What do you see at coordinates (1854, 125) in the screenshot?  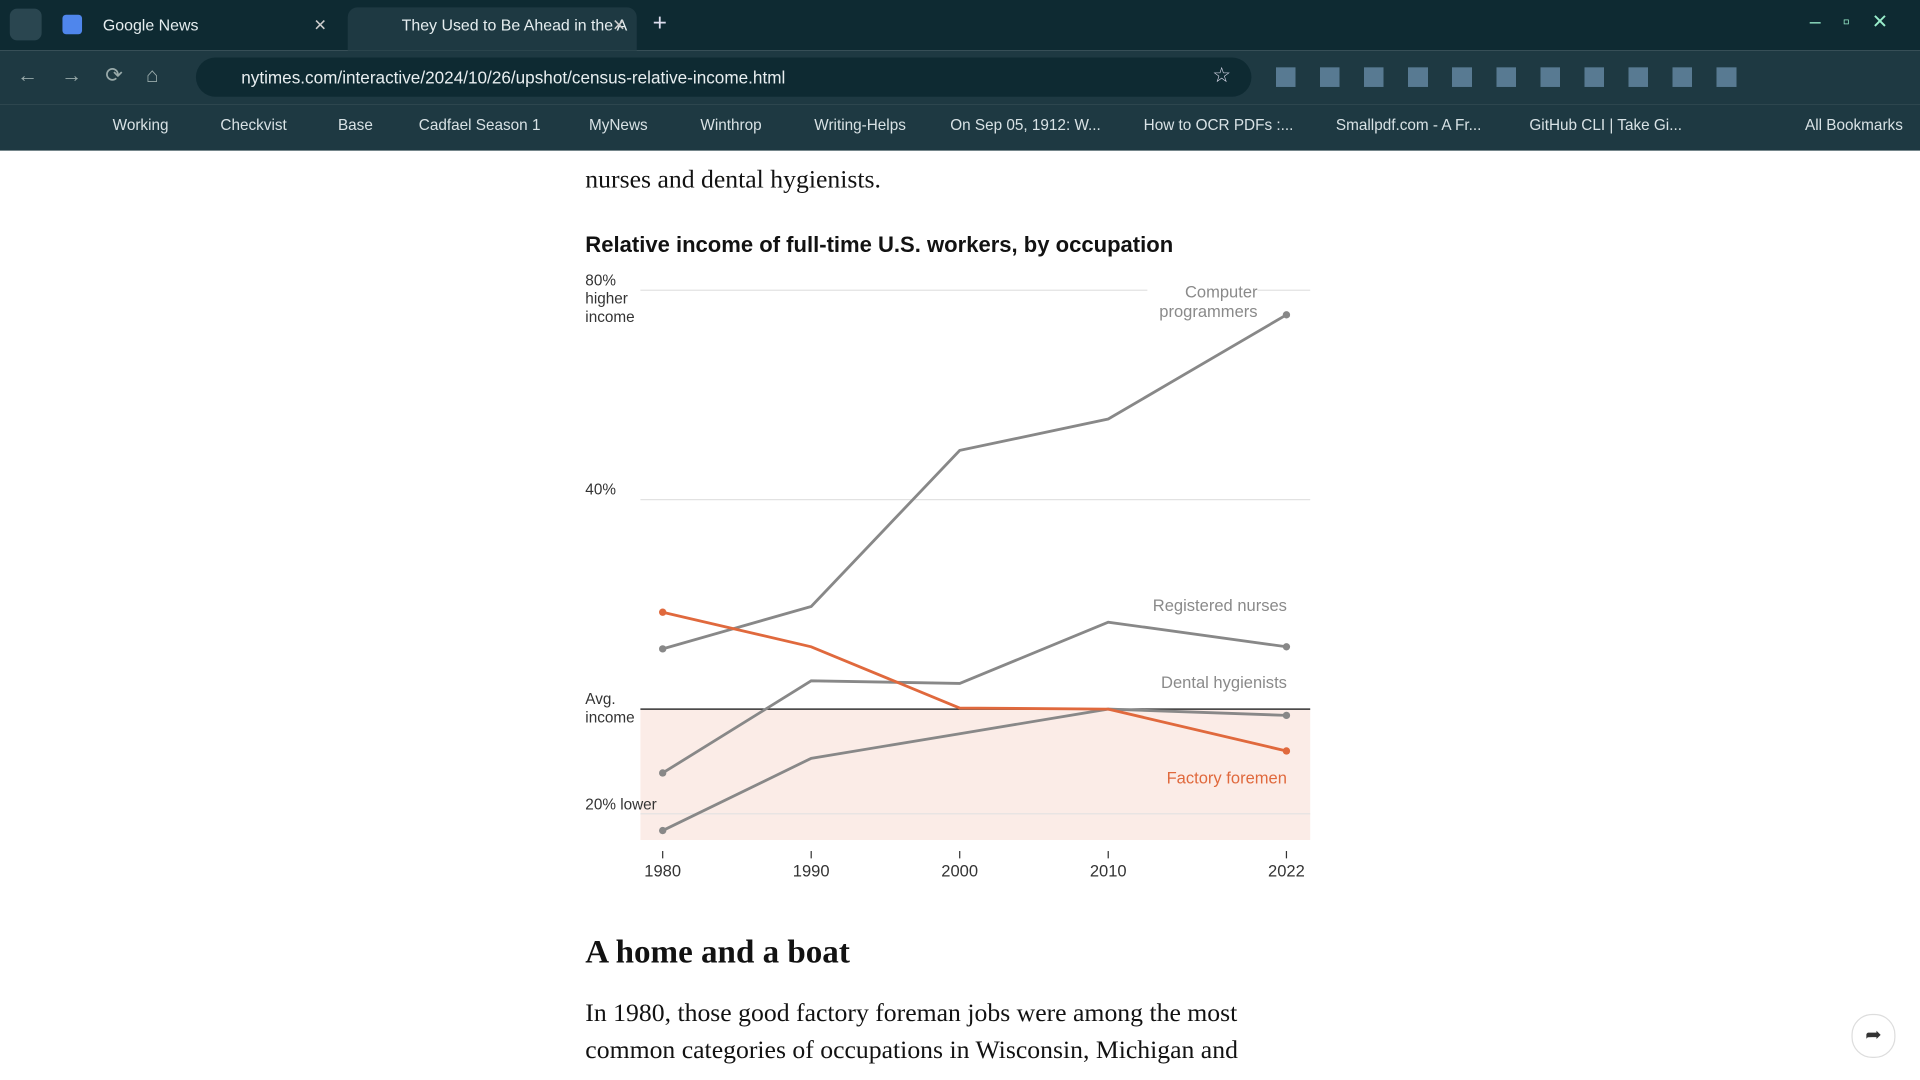 I see `all-bookmarks: All Bookmarks` at bounding box center [1854, 125].